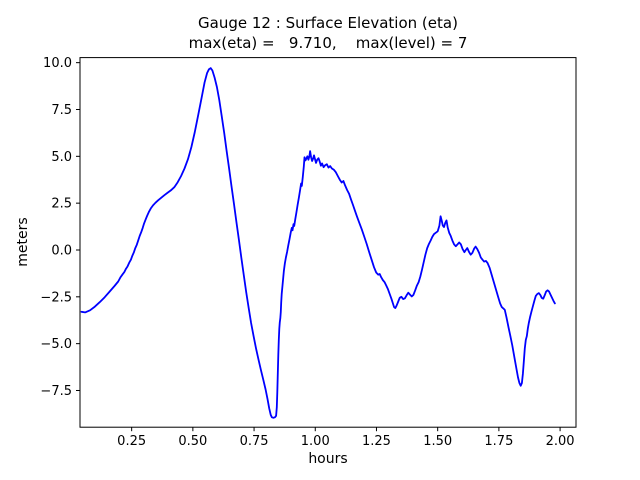  Describe the element at coordinates (57, 63) in the screenshot. I see `y-tick-label: 10.0` at that location.